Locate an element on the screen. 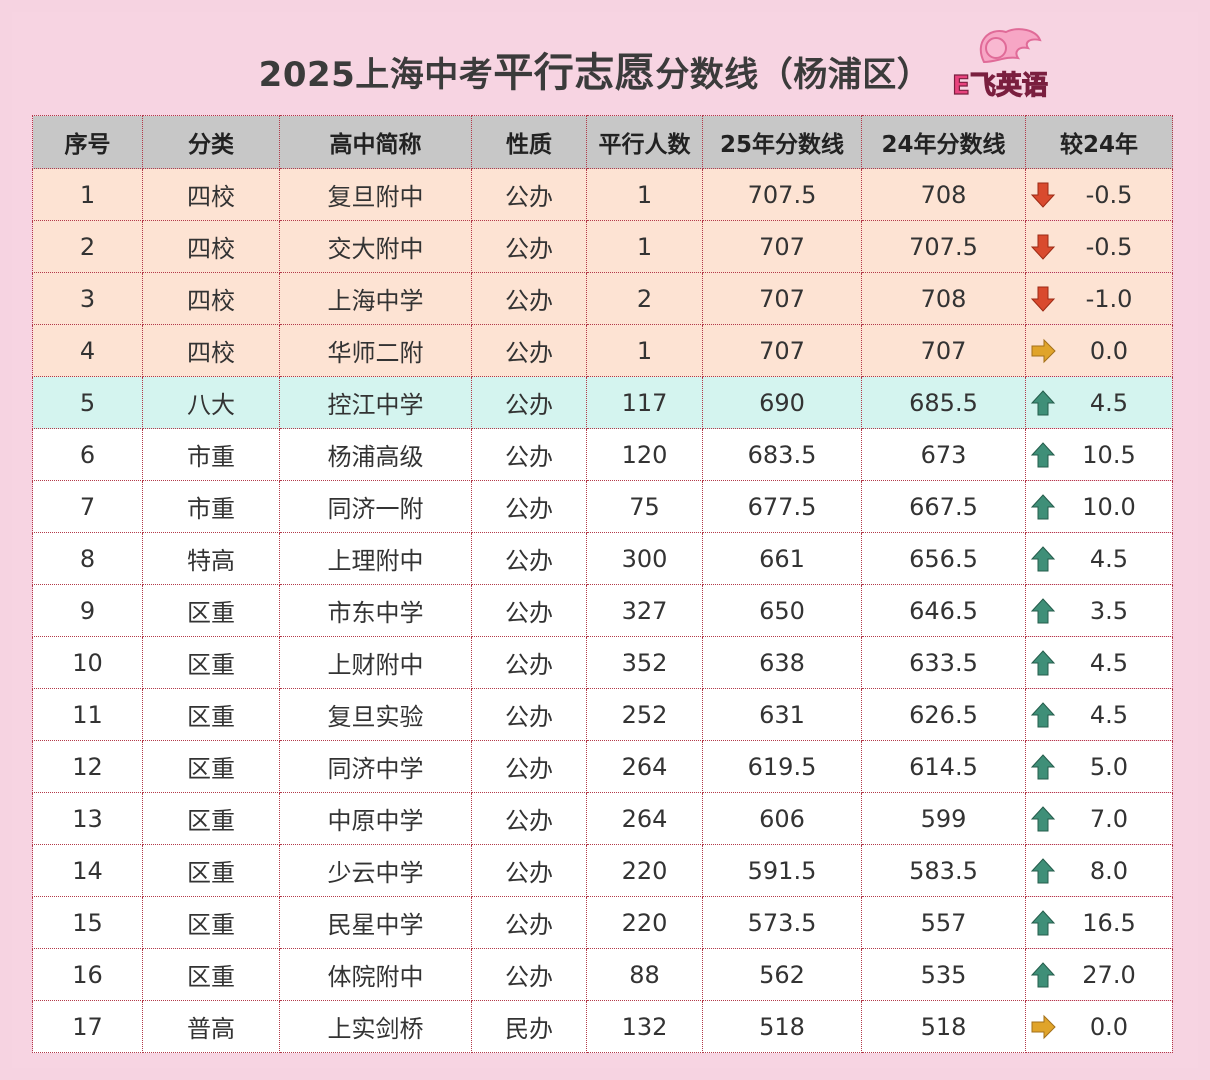  cell-school-name: 交大附中 is located at coordinates (375, 246).